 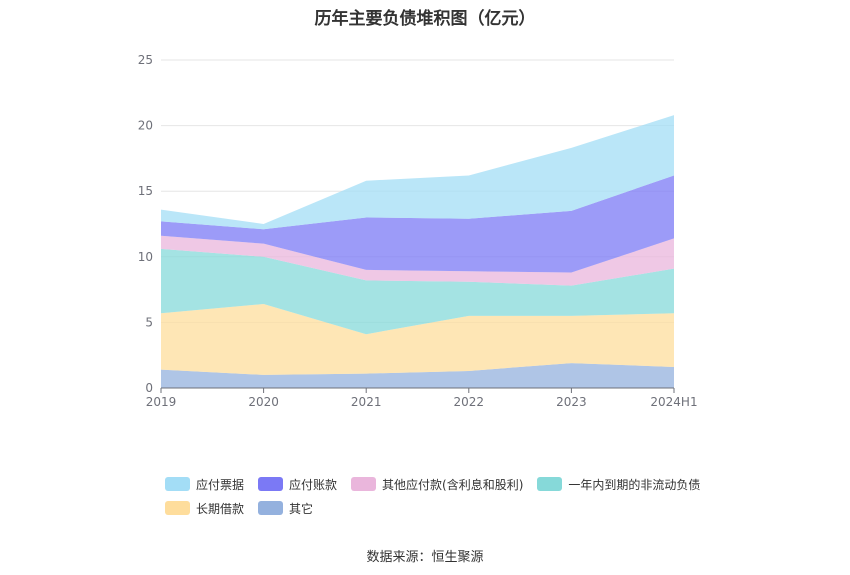 I want to click on legend-label: 应付票据, so click(x=220, y=484).